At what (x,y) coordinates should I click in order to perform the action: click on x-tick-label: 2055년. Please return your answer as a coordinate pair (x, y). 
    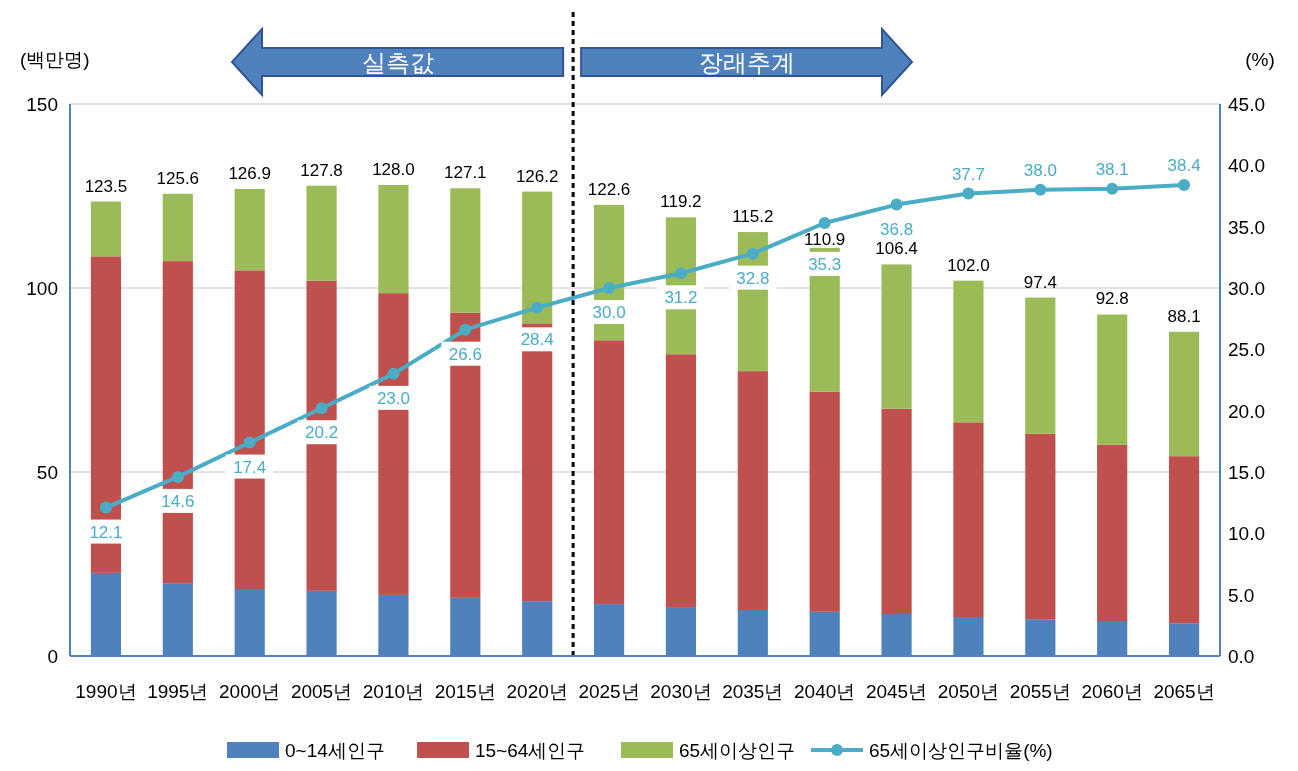
    Looking at the image, I should click on (1040, 691).